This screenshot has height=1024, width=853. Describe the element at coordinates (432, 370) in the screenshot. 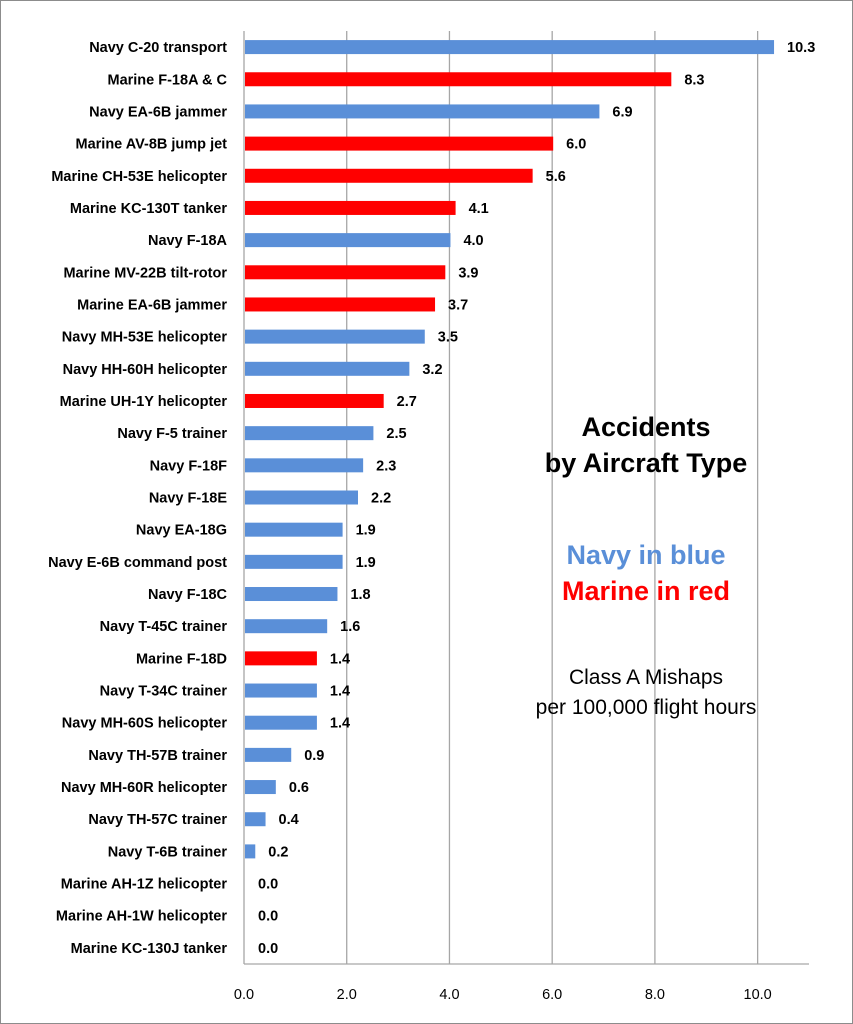

I see `data-label: 3.2` at that location.